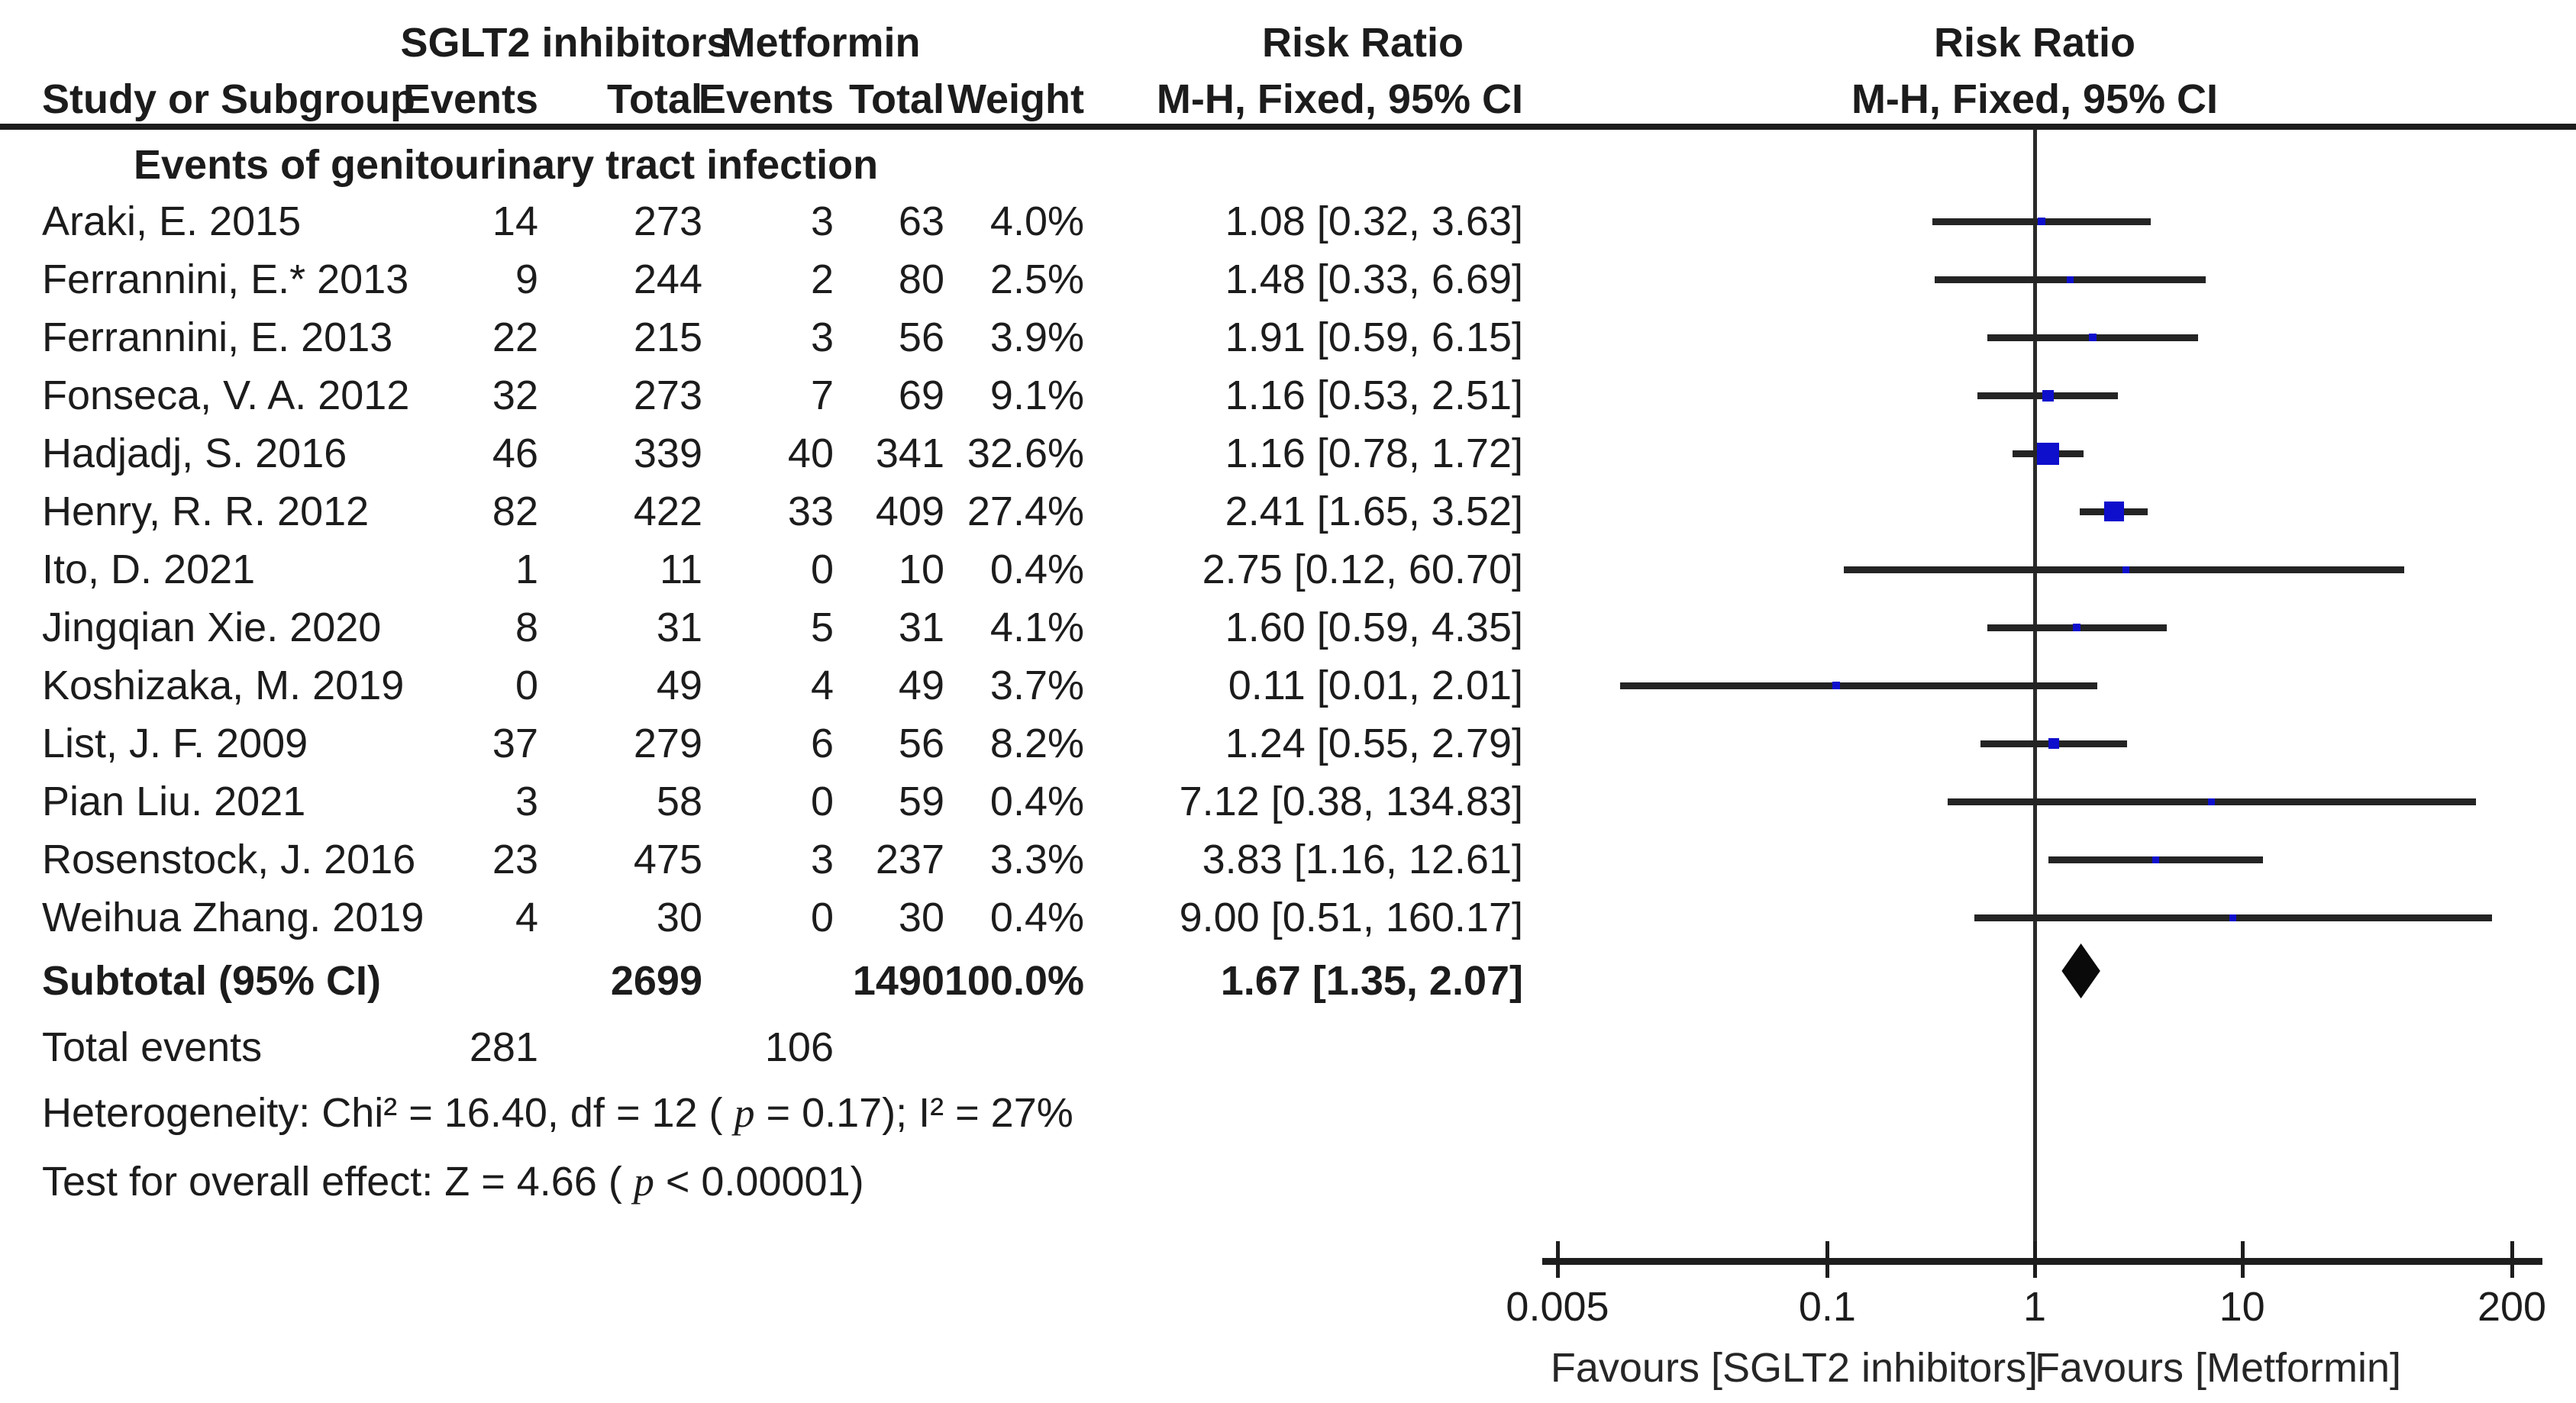  What do you see at coordinates (526, 918) in the screenshot?
I see `events1-value: 4` at bounding box center [526, 918].